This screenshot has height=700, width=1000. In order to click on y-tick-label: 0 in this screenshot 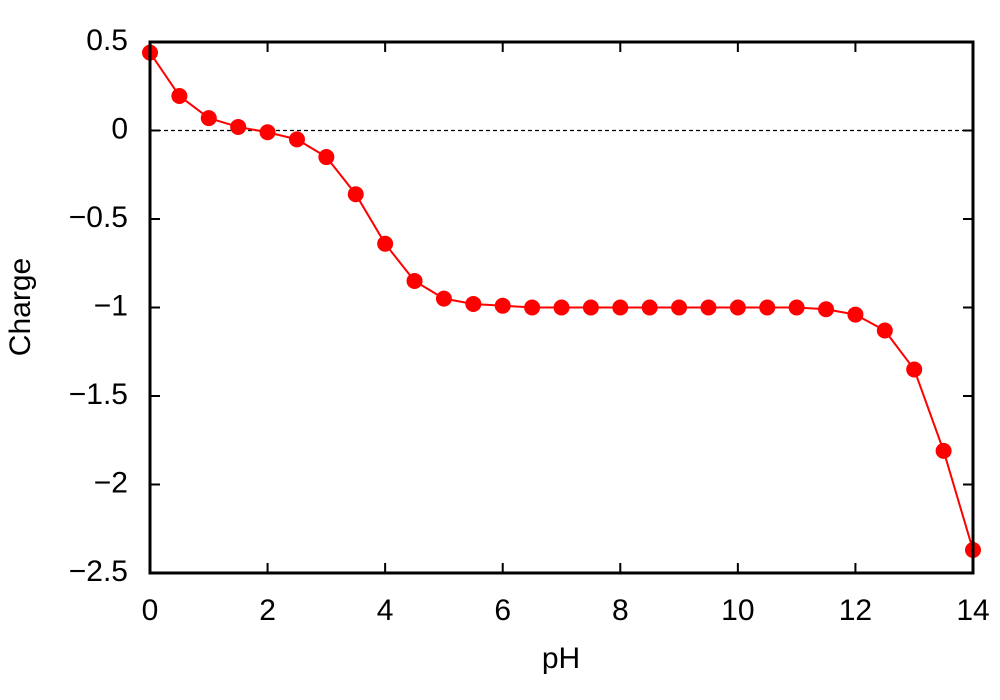, I will do `click(119, 128)`.